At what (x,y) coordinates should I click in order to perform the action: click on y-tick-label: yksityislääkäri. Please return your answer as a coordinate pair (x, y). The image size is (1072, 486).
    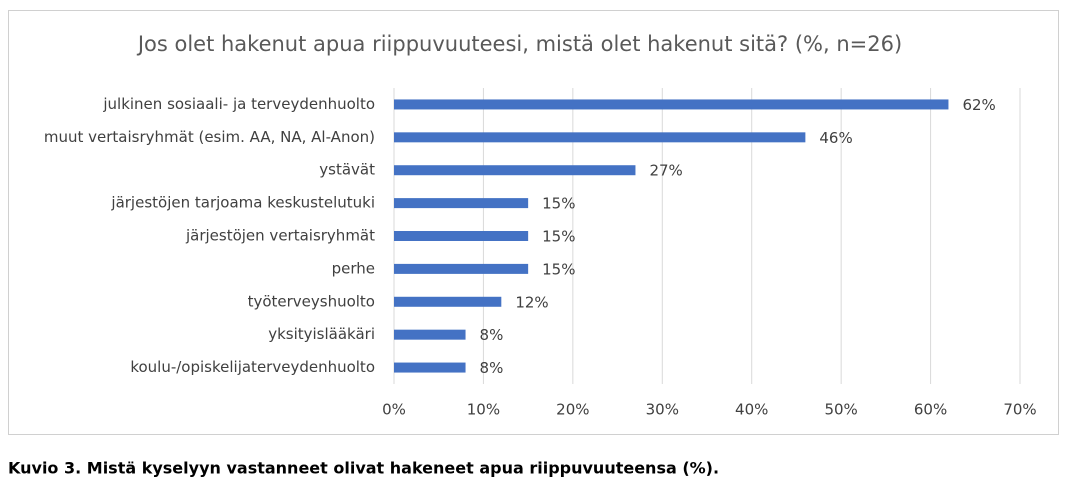
    Looking at the image, I should click on (321, 334).